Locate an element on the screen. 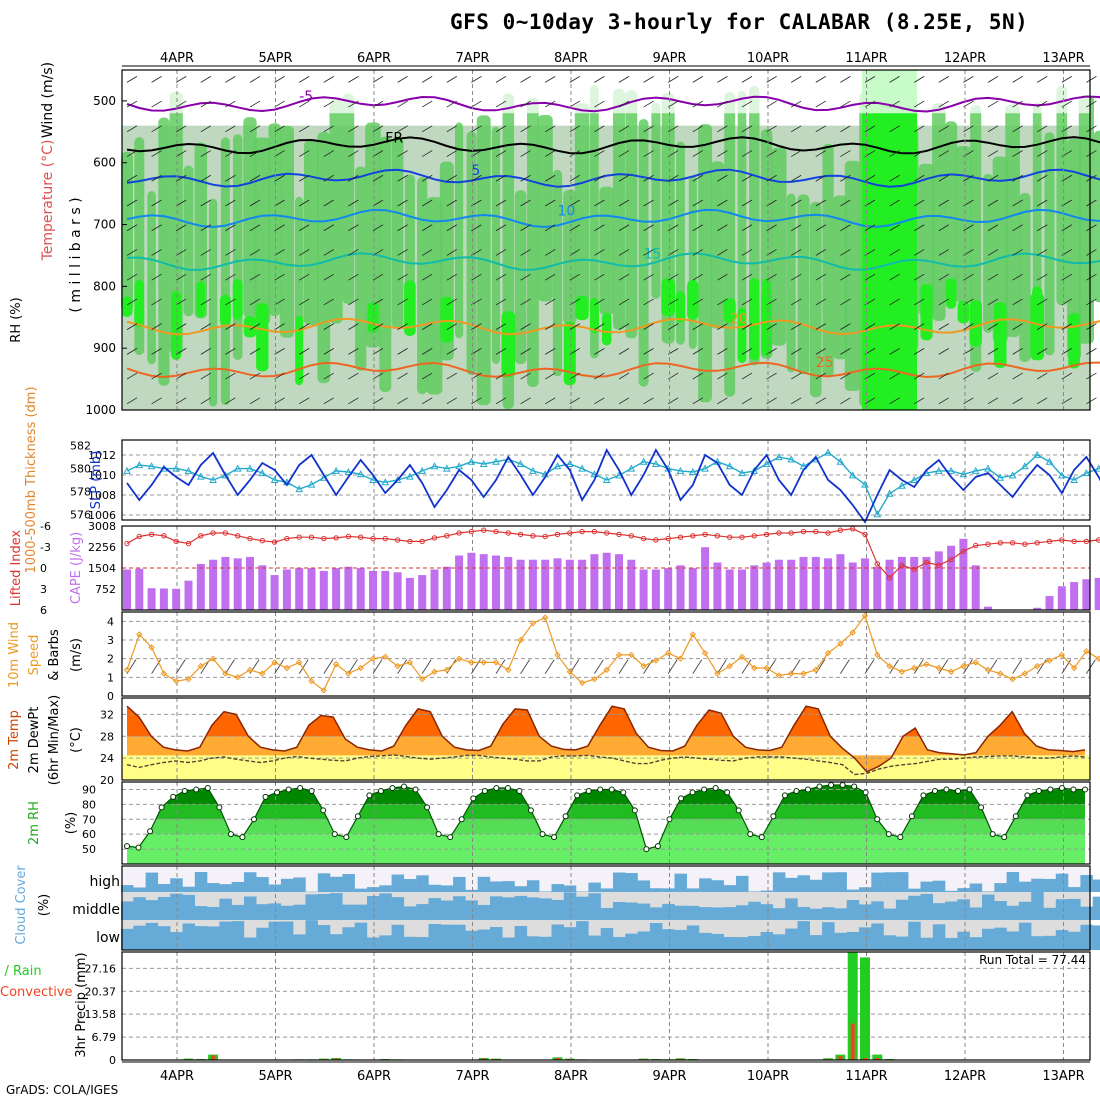  precip-tick-label: 13.58 is located at coordinates (101, 1014).